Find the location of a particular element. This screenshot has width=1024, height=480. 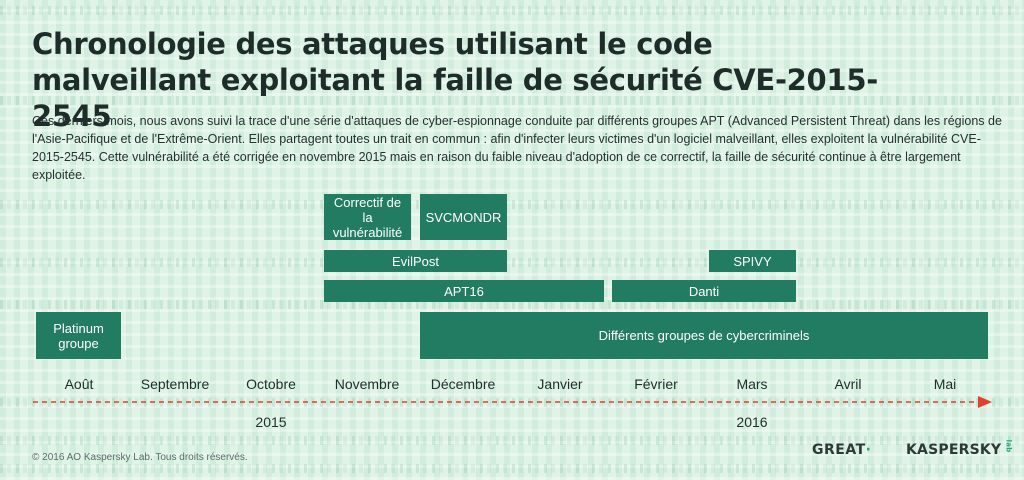

event-apt16: APT16 is located at coordinates (464, 291).